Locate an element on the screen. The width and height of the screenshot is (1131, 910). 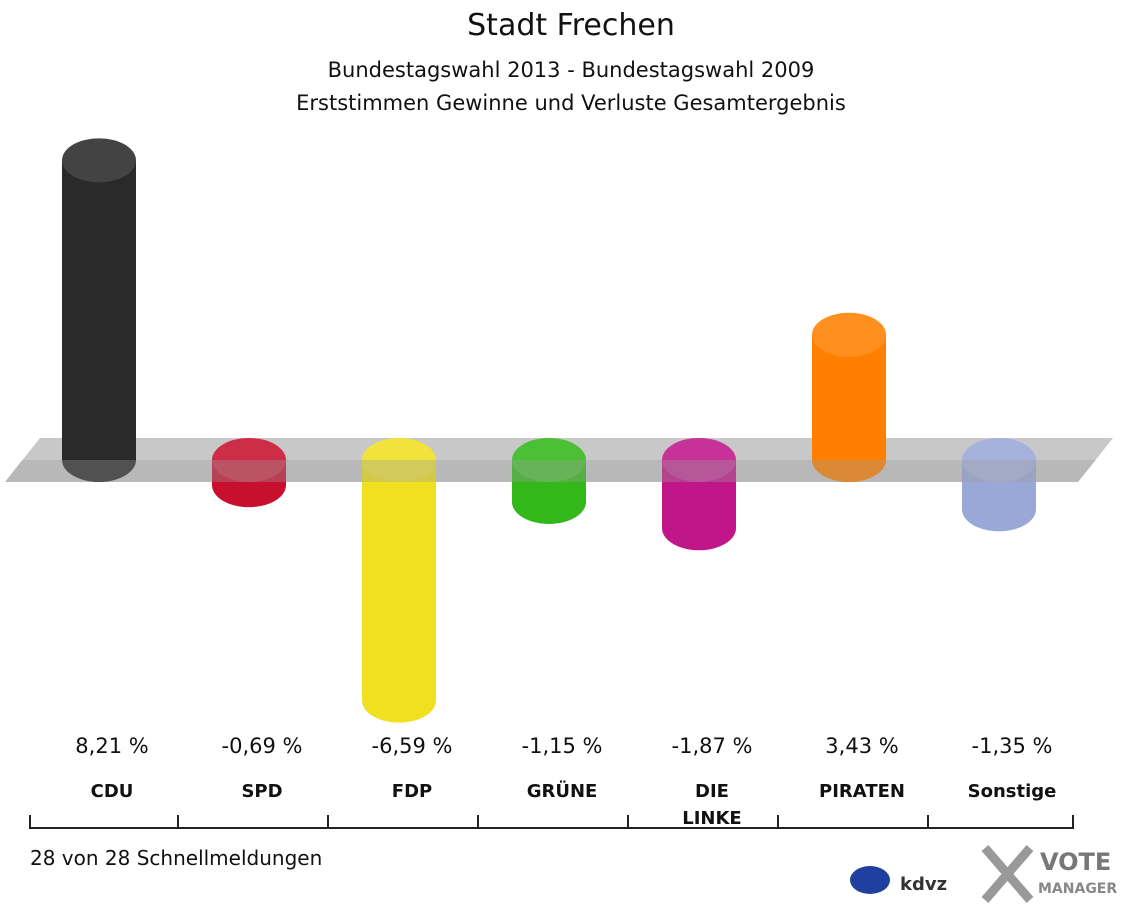
category-label: FDP is located at coordinates (412, 791).